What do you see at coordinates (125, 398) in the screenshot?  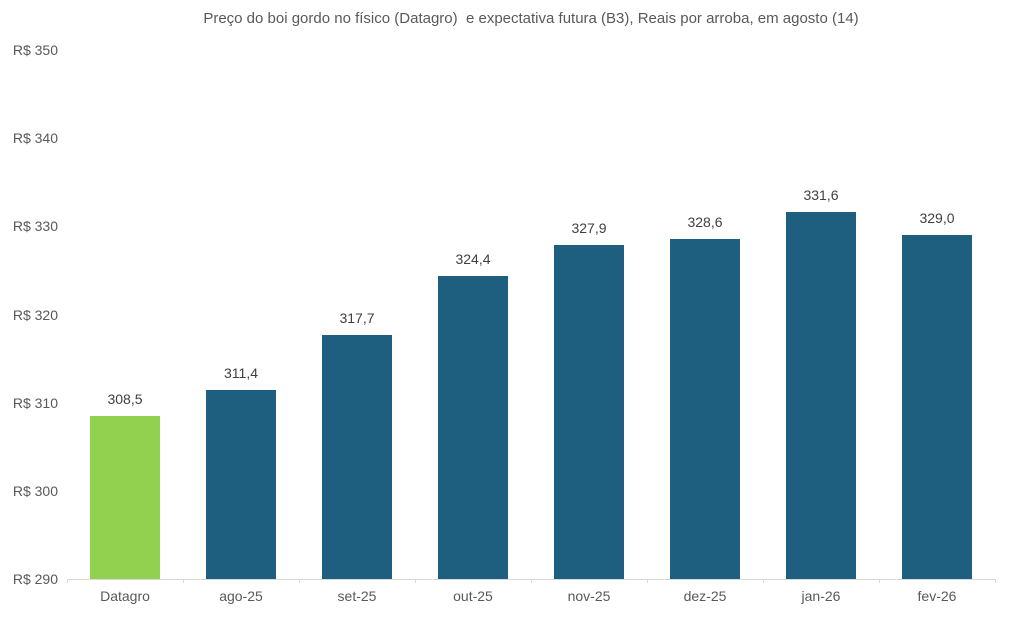 I see `bar-value-label: 308,5` at bounding box center [125, 398].